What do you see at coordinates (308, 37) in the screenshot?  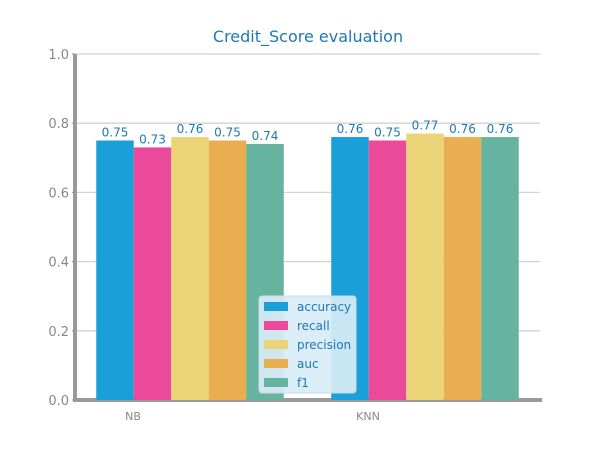 I see `chart-title: Credit_Score evaluation` at bounding box center [308, 37].